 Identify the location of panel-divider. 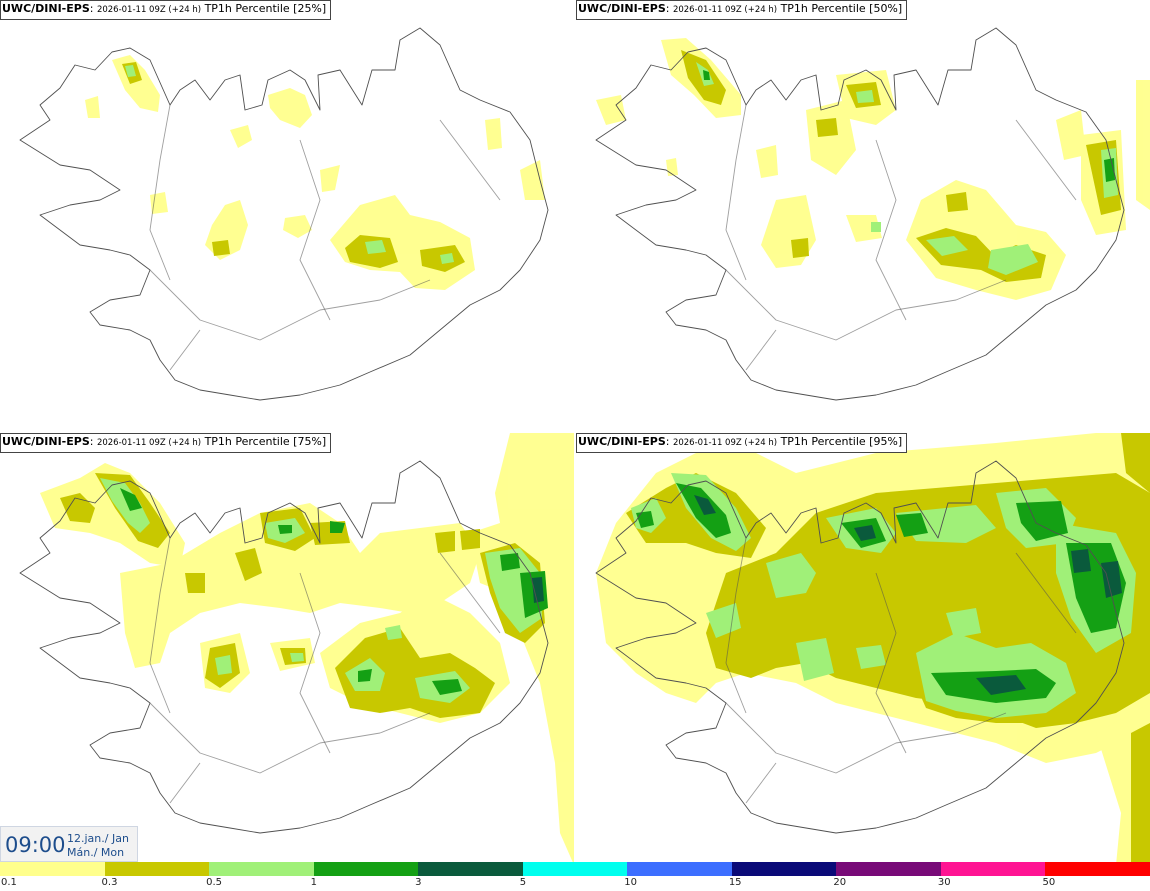
(575, 431).